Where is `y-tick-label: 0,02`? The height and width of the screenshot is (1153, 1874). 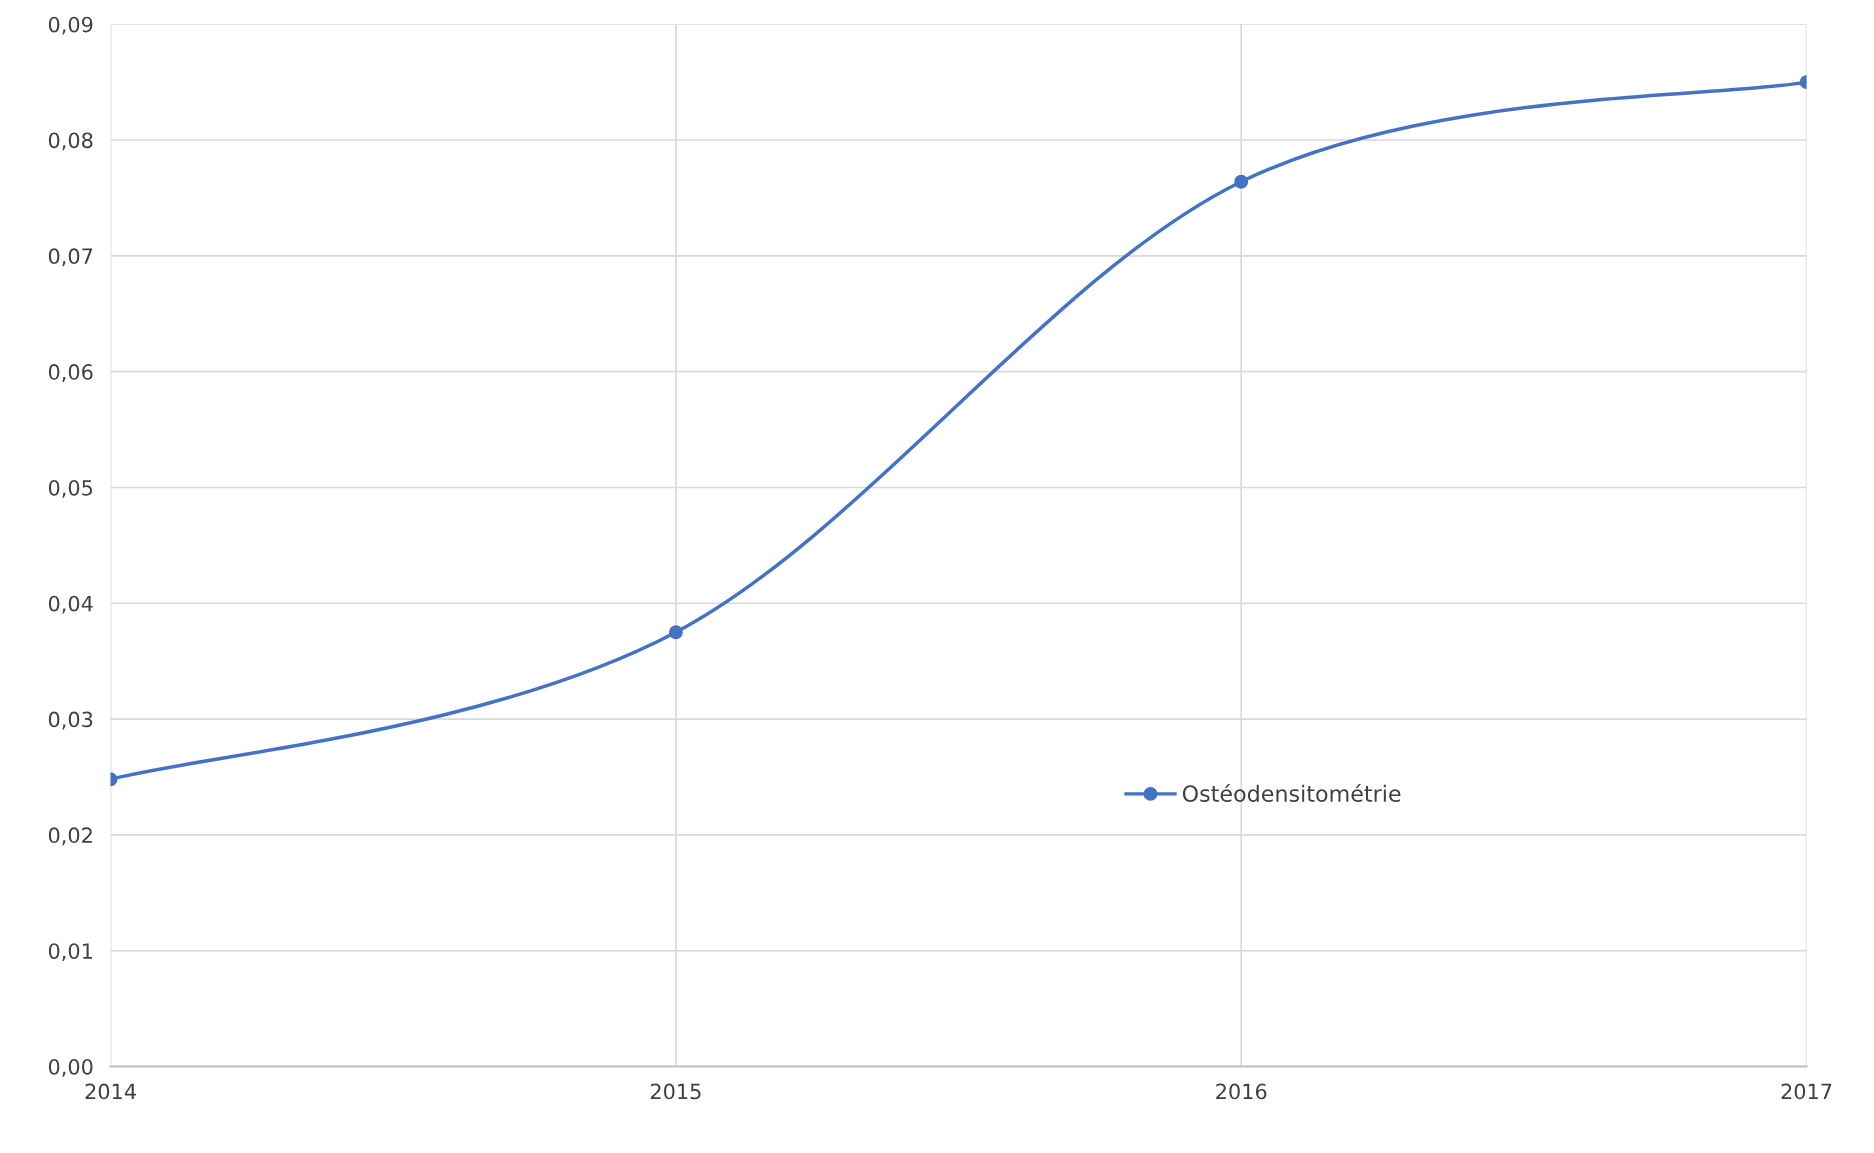
y-tick-label: 0,02 is located at coordinates (70, 836).